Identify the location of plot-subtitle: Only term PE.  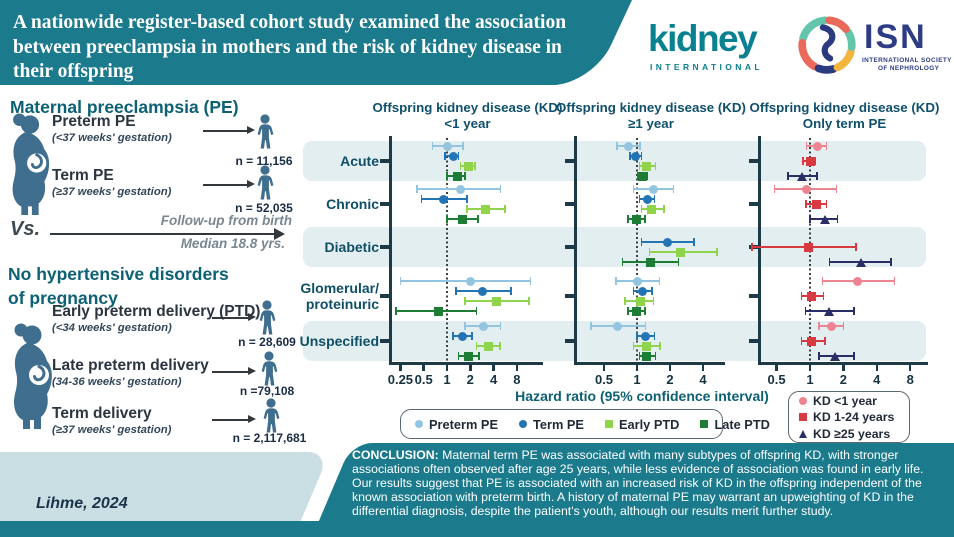
(844, 123).